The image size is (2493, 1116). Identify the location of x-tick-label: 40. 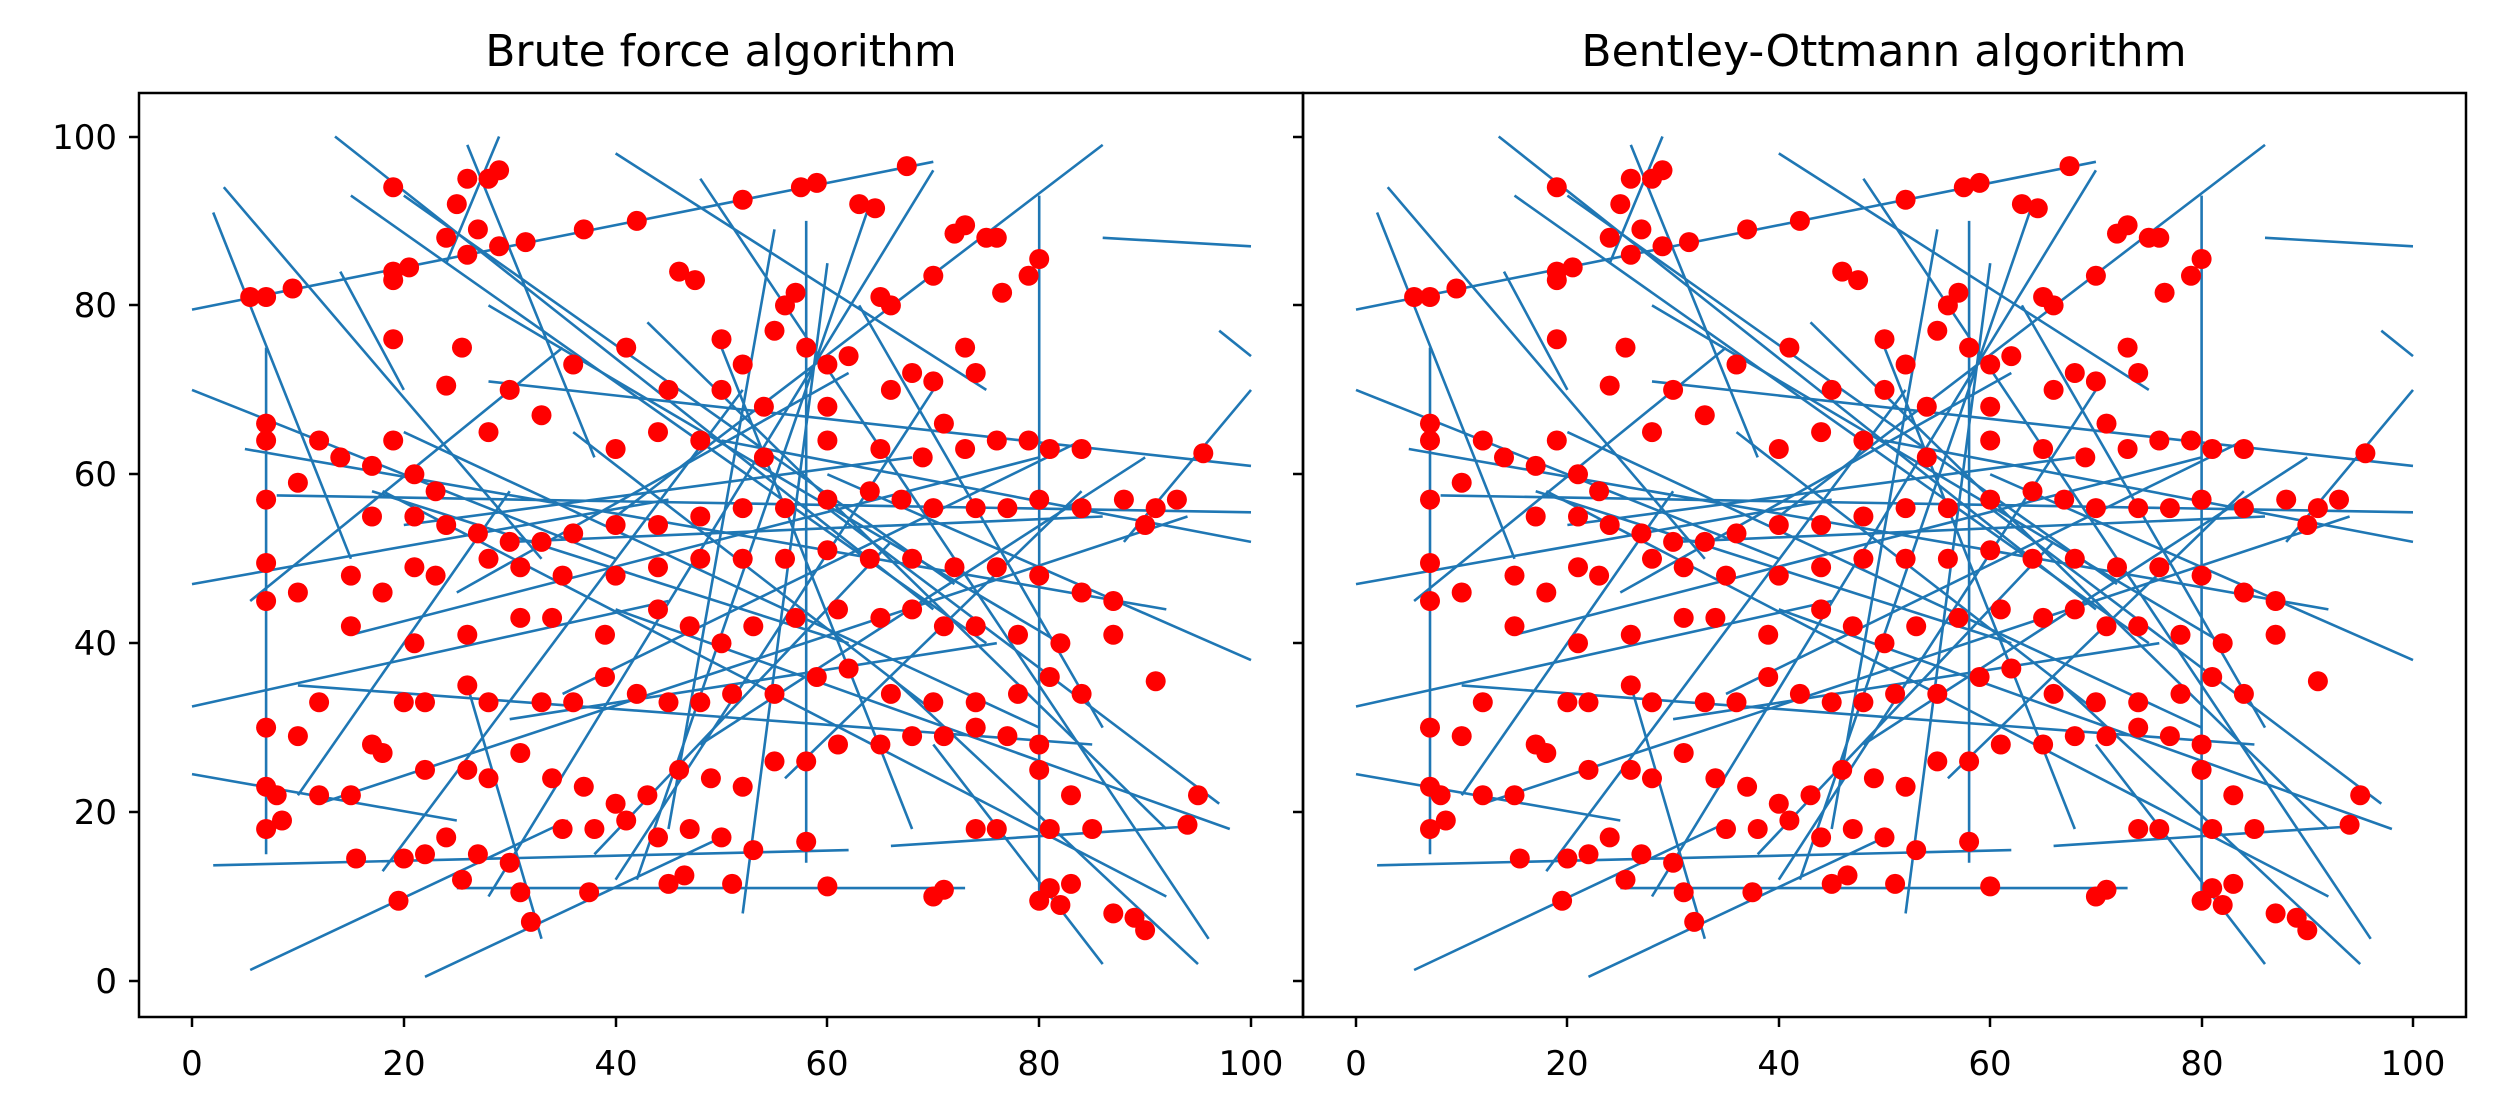
(615, 1064).